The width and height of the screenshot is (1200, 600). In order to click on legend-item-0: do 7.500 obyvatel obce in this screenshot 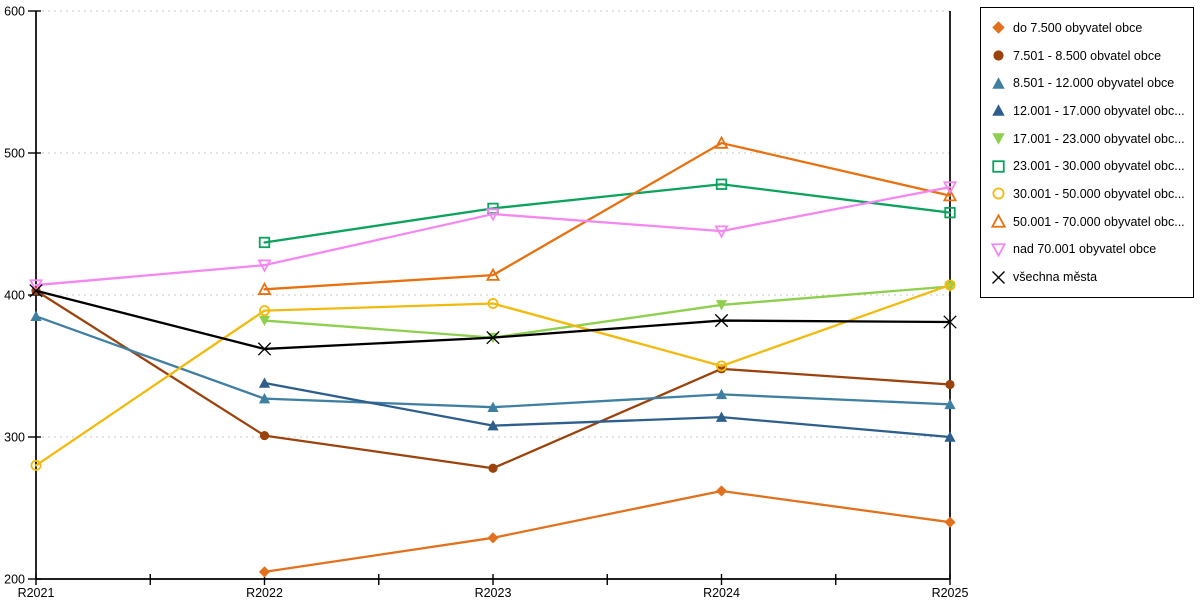, I will do `click(1090, 28)`.